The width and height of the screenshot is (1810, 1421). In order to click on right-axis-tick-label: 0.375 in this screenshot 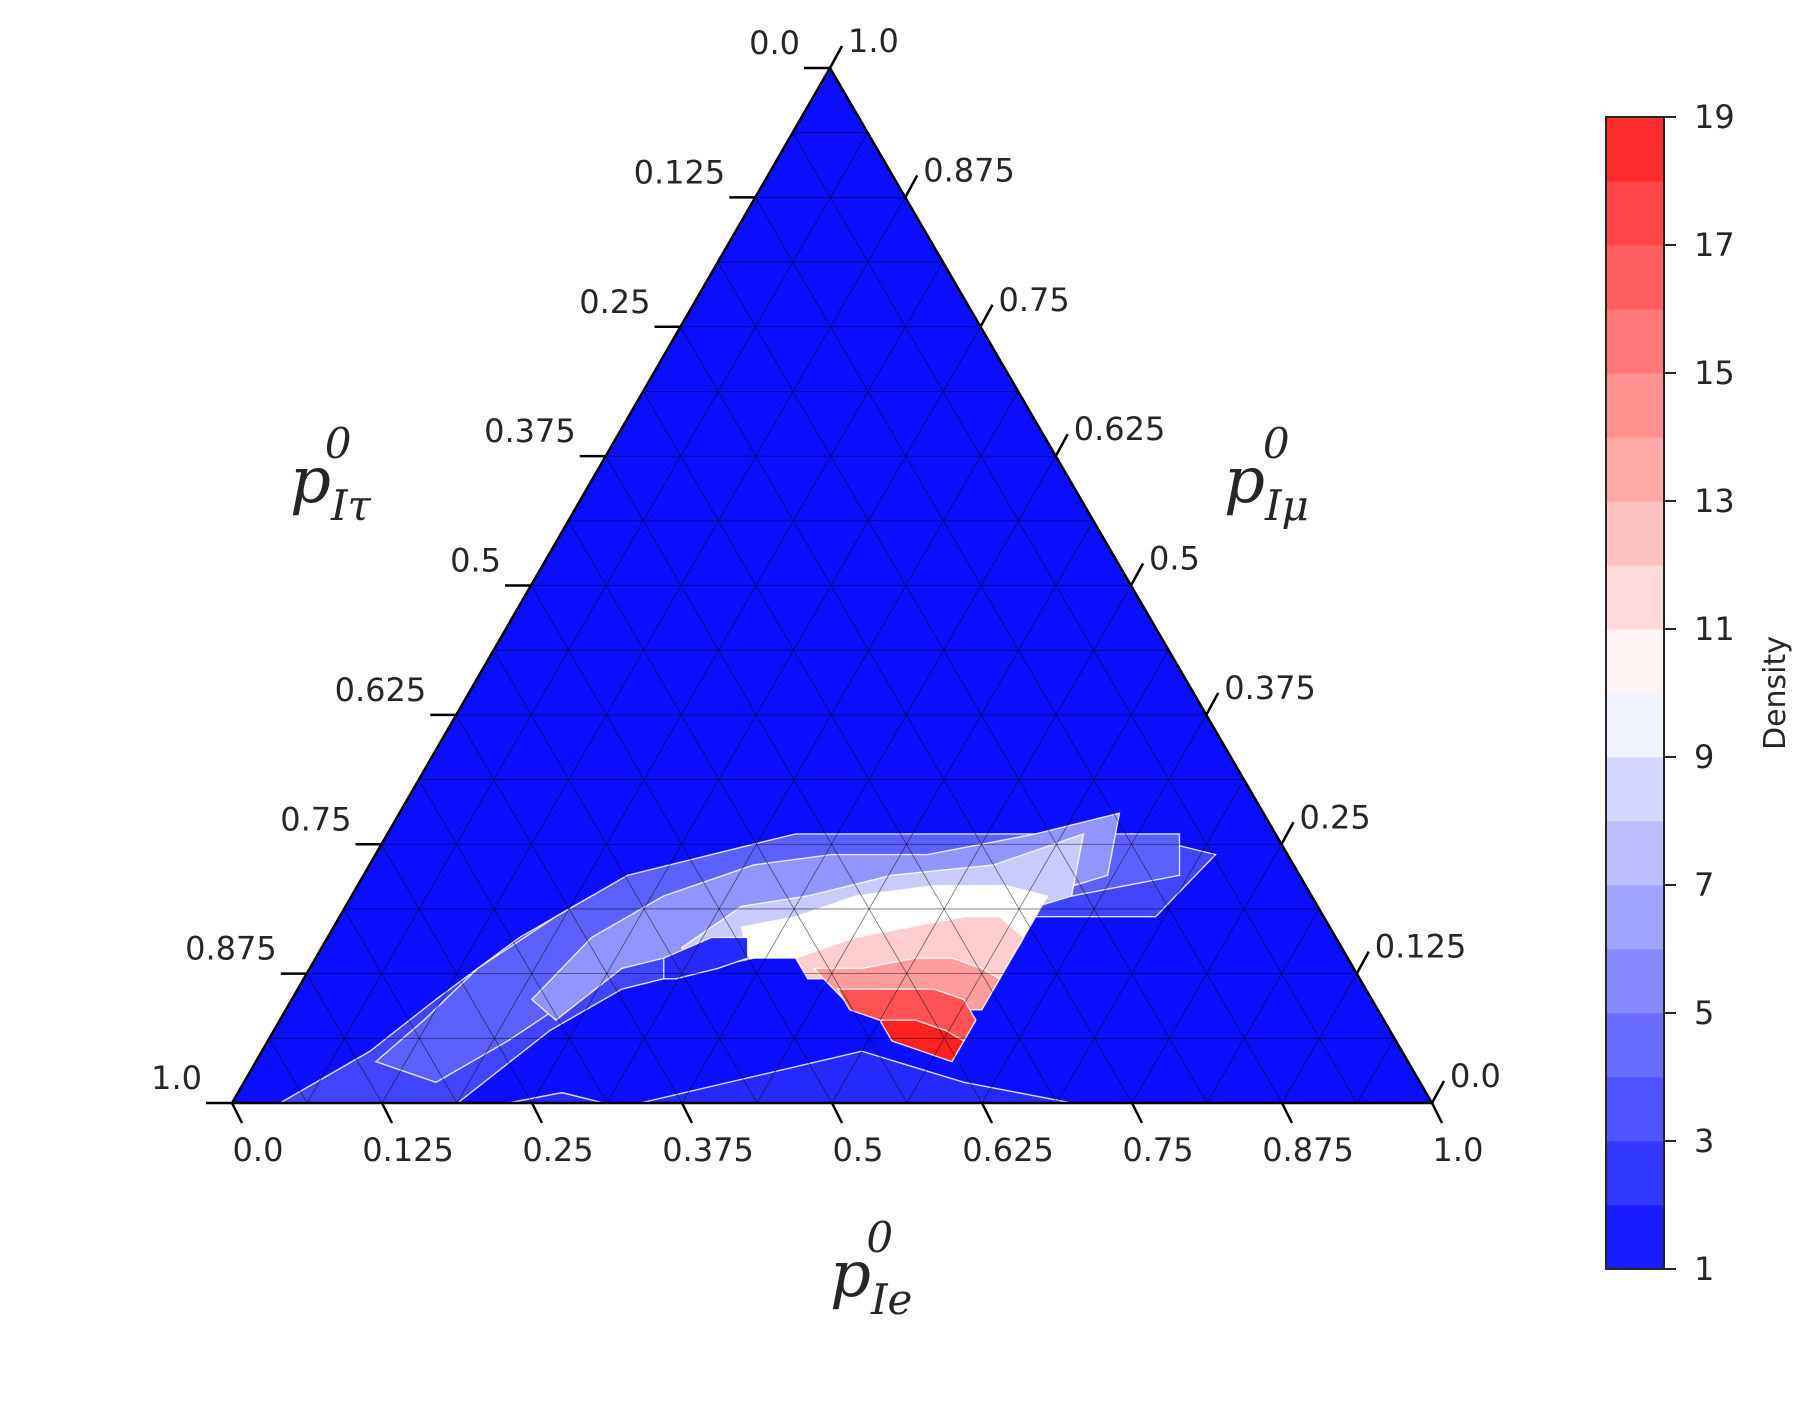, I will do `click(1270, 688)`.